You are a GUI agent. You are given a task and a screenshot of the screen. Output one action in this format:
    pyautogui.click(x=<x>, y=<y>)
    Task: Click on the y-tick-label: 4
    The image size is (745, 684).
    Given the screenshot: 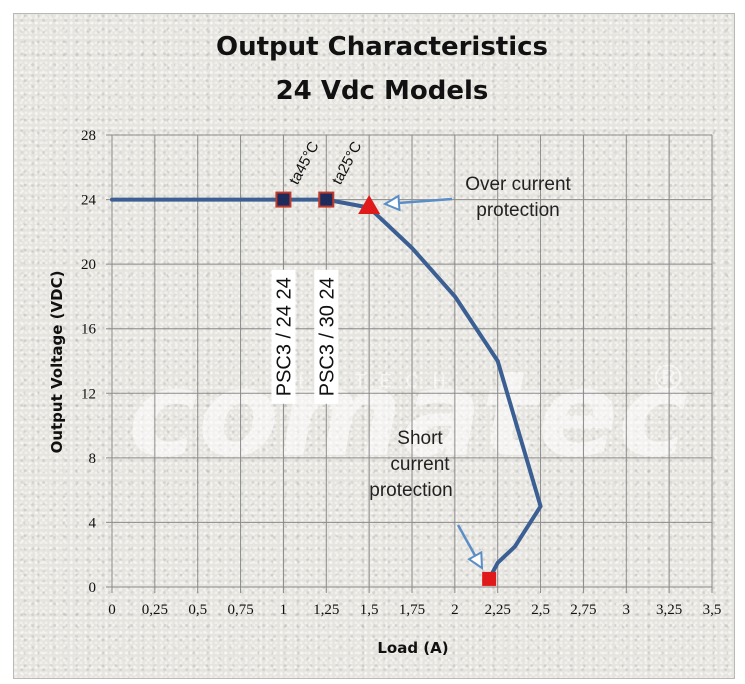 What is the action you would take?
    pyautogui.click(x=93, y=523)
    